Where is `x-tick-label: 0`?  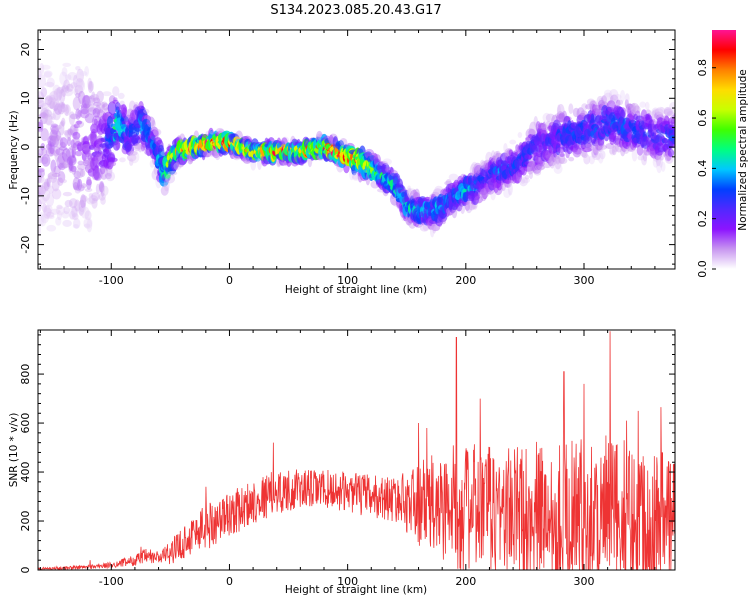
x-tick-label: 0 is located at coordinates (229, 581).